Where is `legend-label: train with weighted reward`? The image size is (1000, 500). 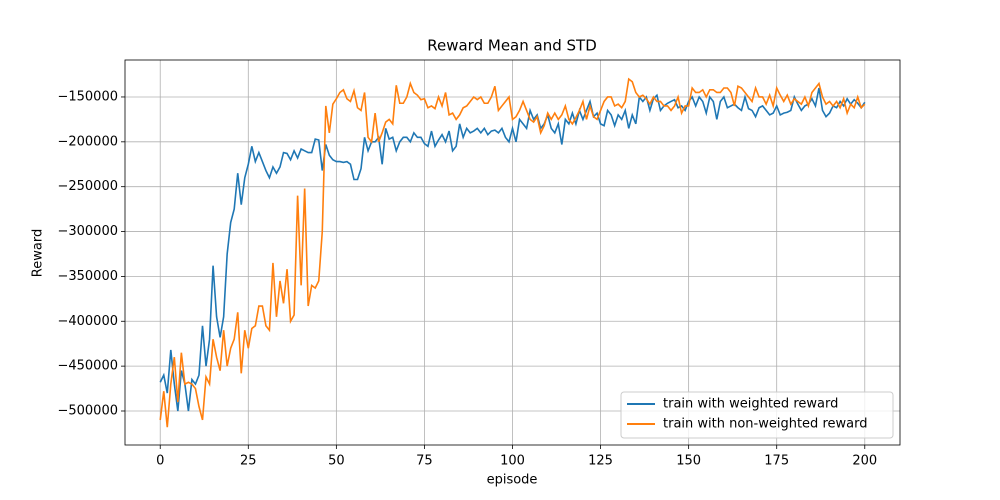
legend-label: train with weighted reward is located at coordinates (750, 404).